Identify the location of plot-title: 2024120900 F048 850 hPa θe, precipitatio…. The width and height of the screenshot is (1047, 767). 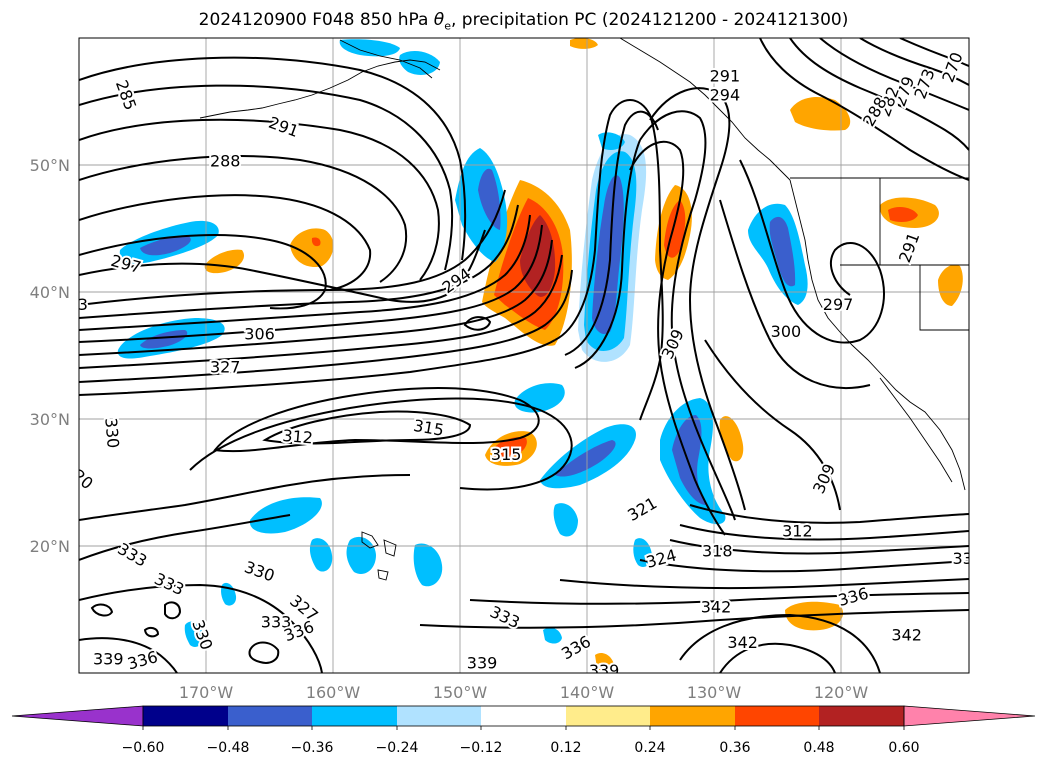
(523, 21).